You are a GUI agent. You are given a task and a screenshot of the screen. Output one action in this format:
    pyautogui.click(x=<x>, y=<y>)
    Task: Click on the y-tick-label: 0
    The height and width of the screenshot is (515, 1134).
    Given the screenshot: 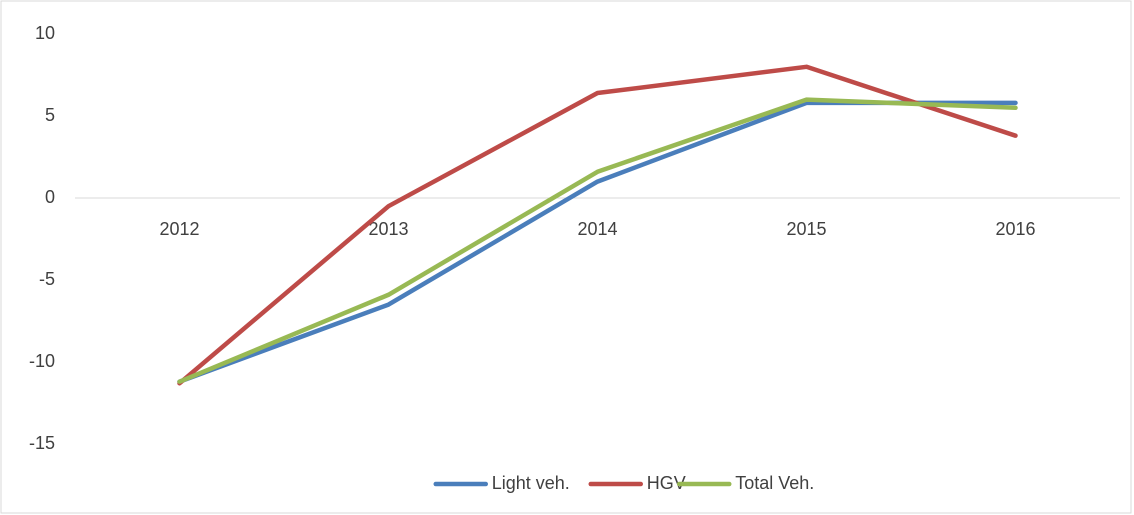 What is the action you would take?
    pyautogui.click(x=50, y=197)
    